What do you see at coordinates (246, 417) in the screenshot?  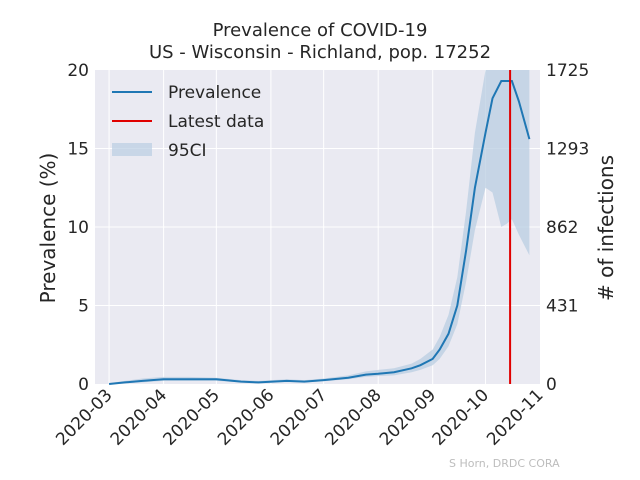 I see `x-tick-label: 2020-06` at bounding box center [246, 417].